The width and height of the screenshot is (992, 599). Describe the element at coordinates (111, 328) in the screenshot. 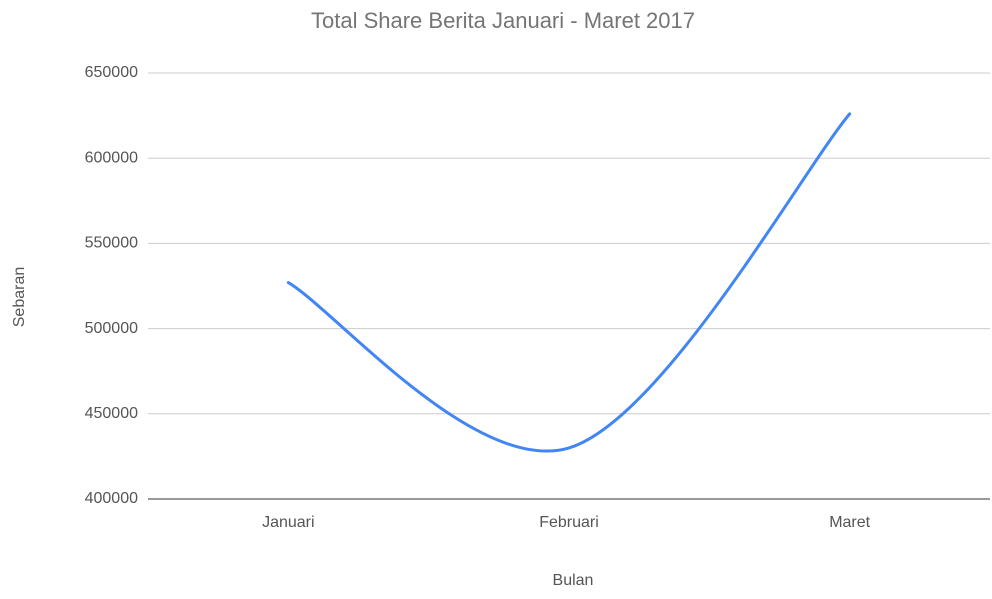

I see `y-tick-label: 500000` at that location.